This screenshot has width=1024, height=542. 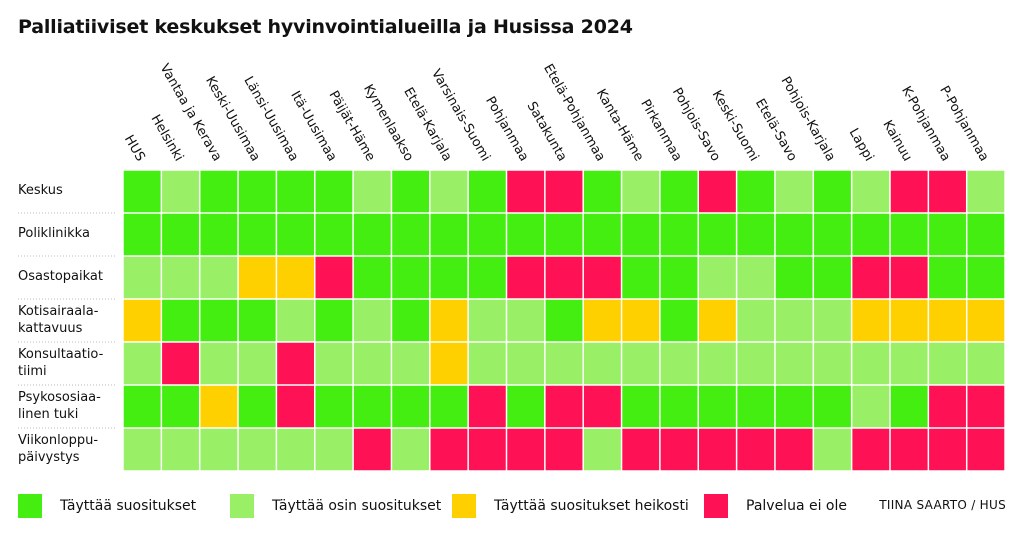 I want to click on legend-swatch-weak, so click(x=464, y=506).